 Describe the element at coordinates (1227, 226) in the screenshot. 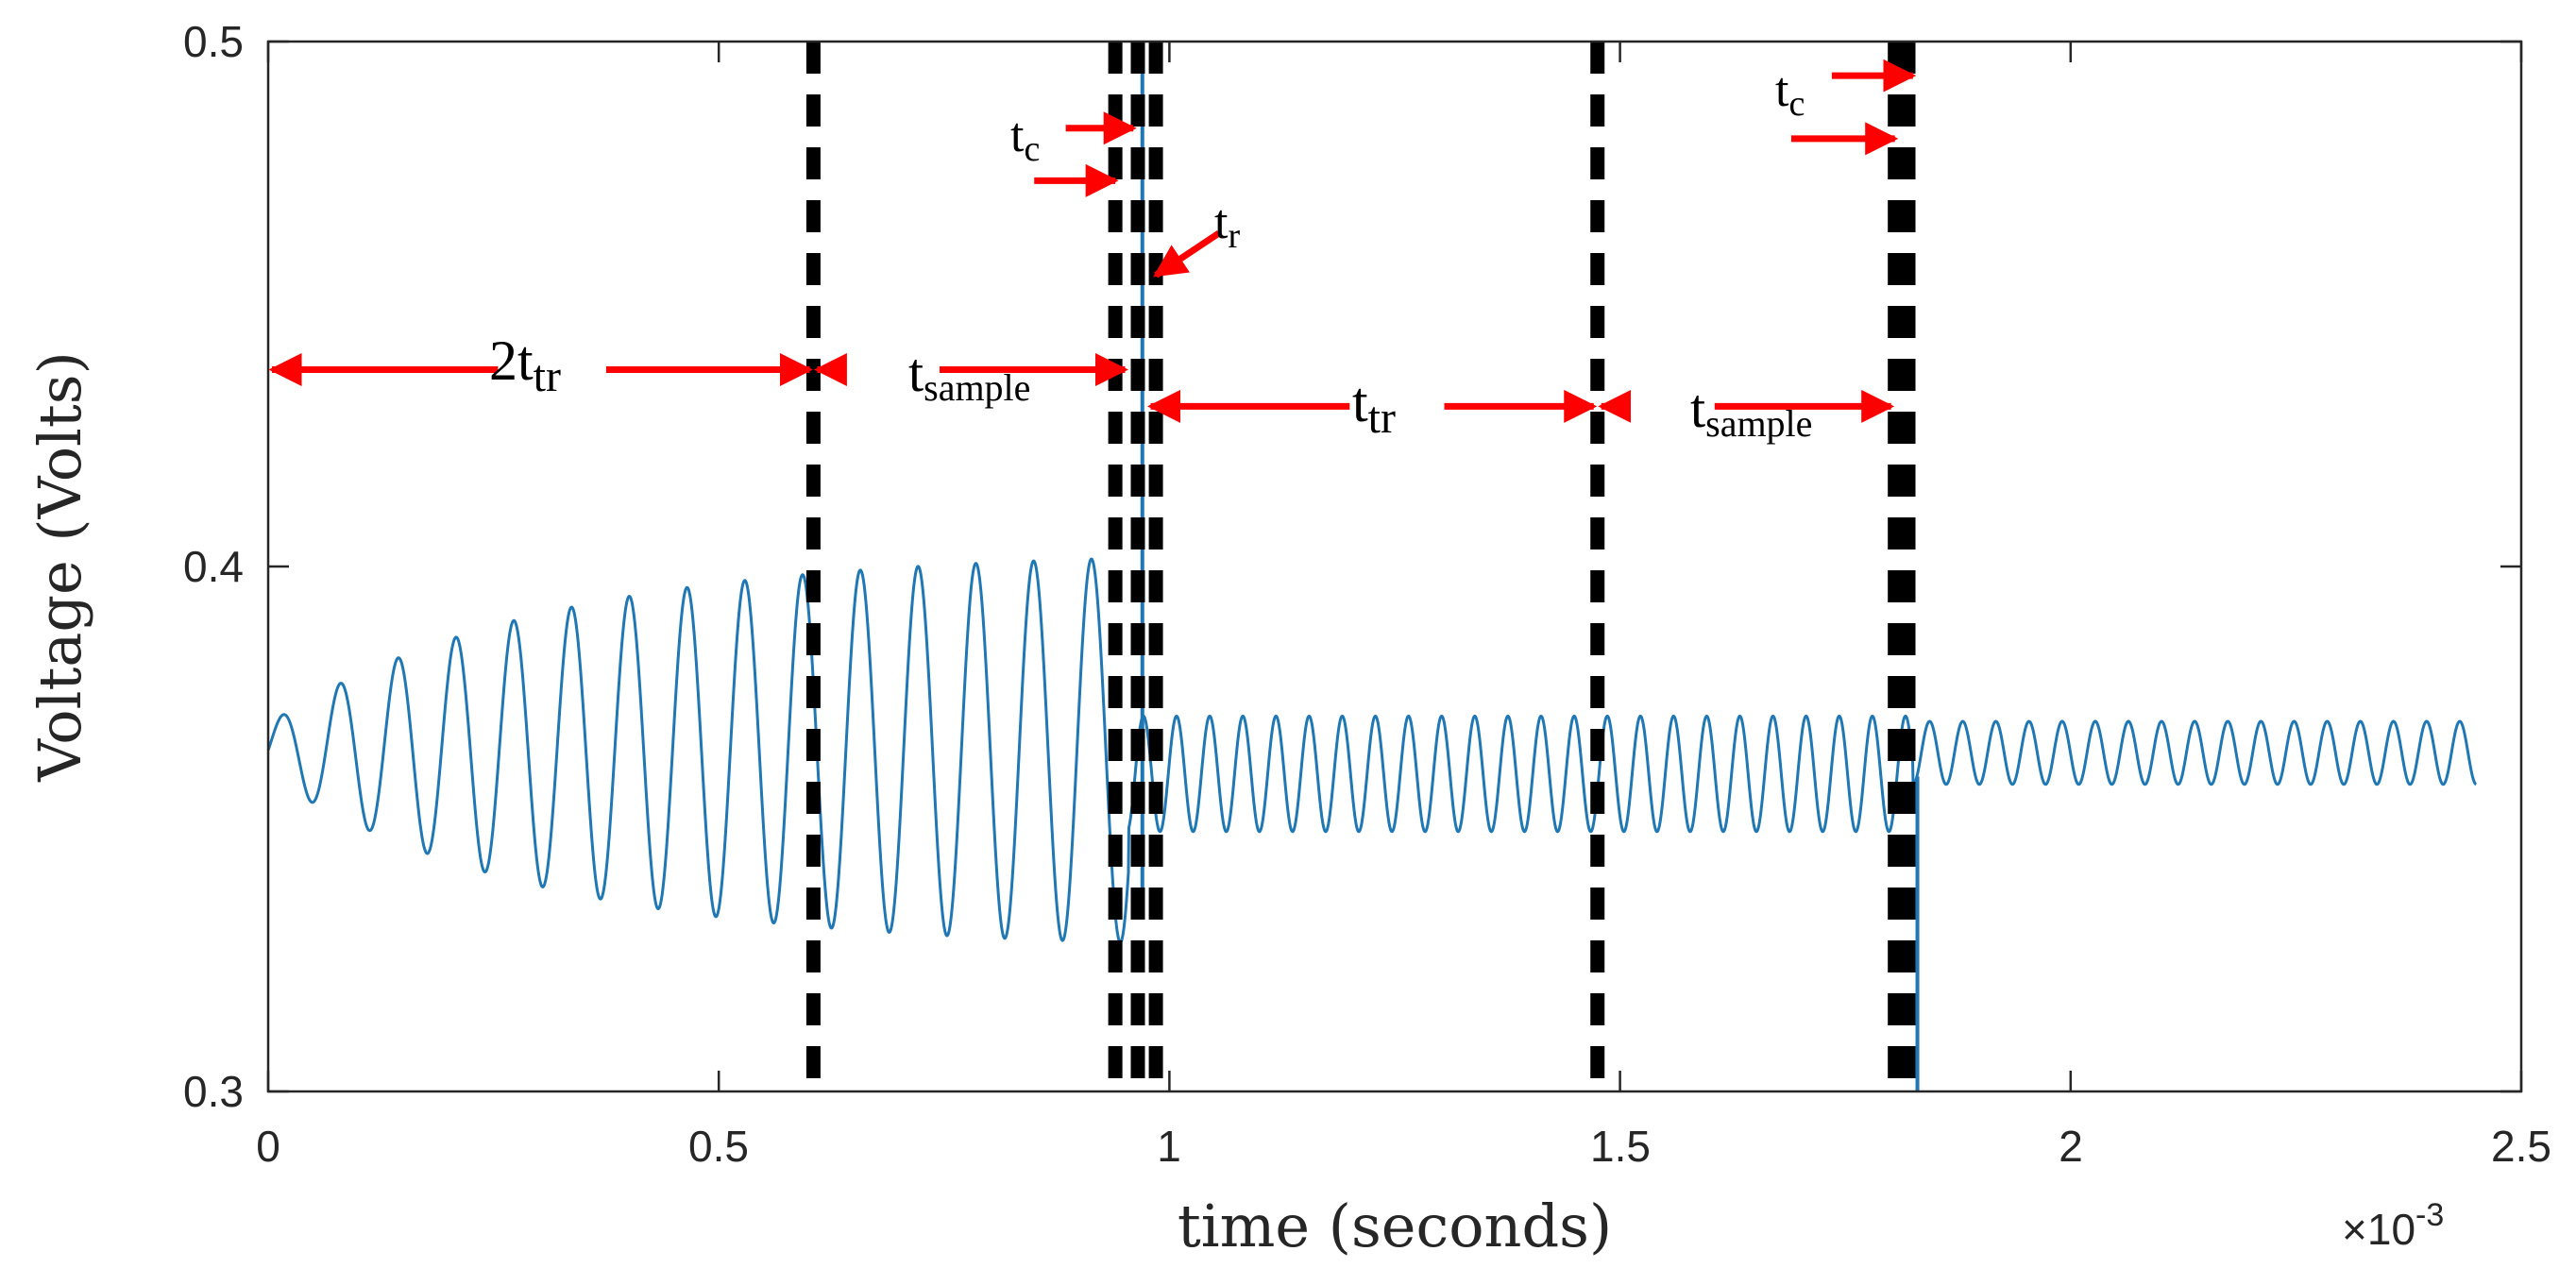

I see `annotation-tr: tr` at that location.